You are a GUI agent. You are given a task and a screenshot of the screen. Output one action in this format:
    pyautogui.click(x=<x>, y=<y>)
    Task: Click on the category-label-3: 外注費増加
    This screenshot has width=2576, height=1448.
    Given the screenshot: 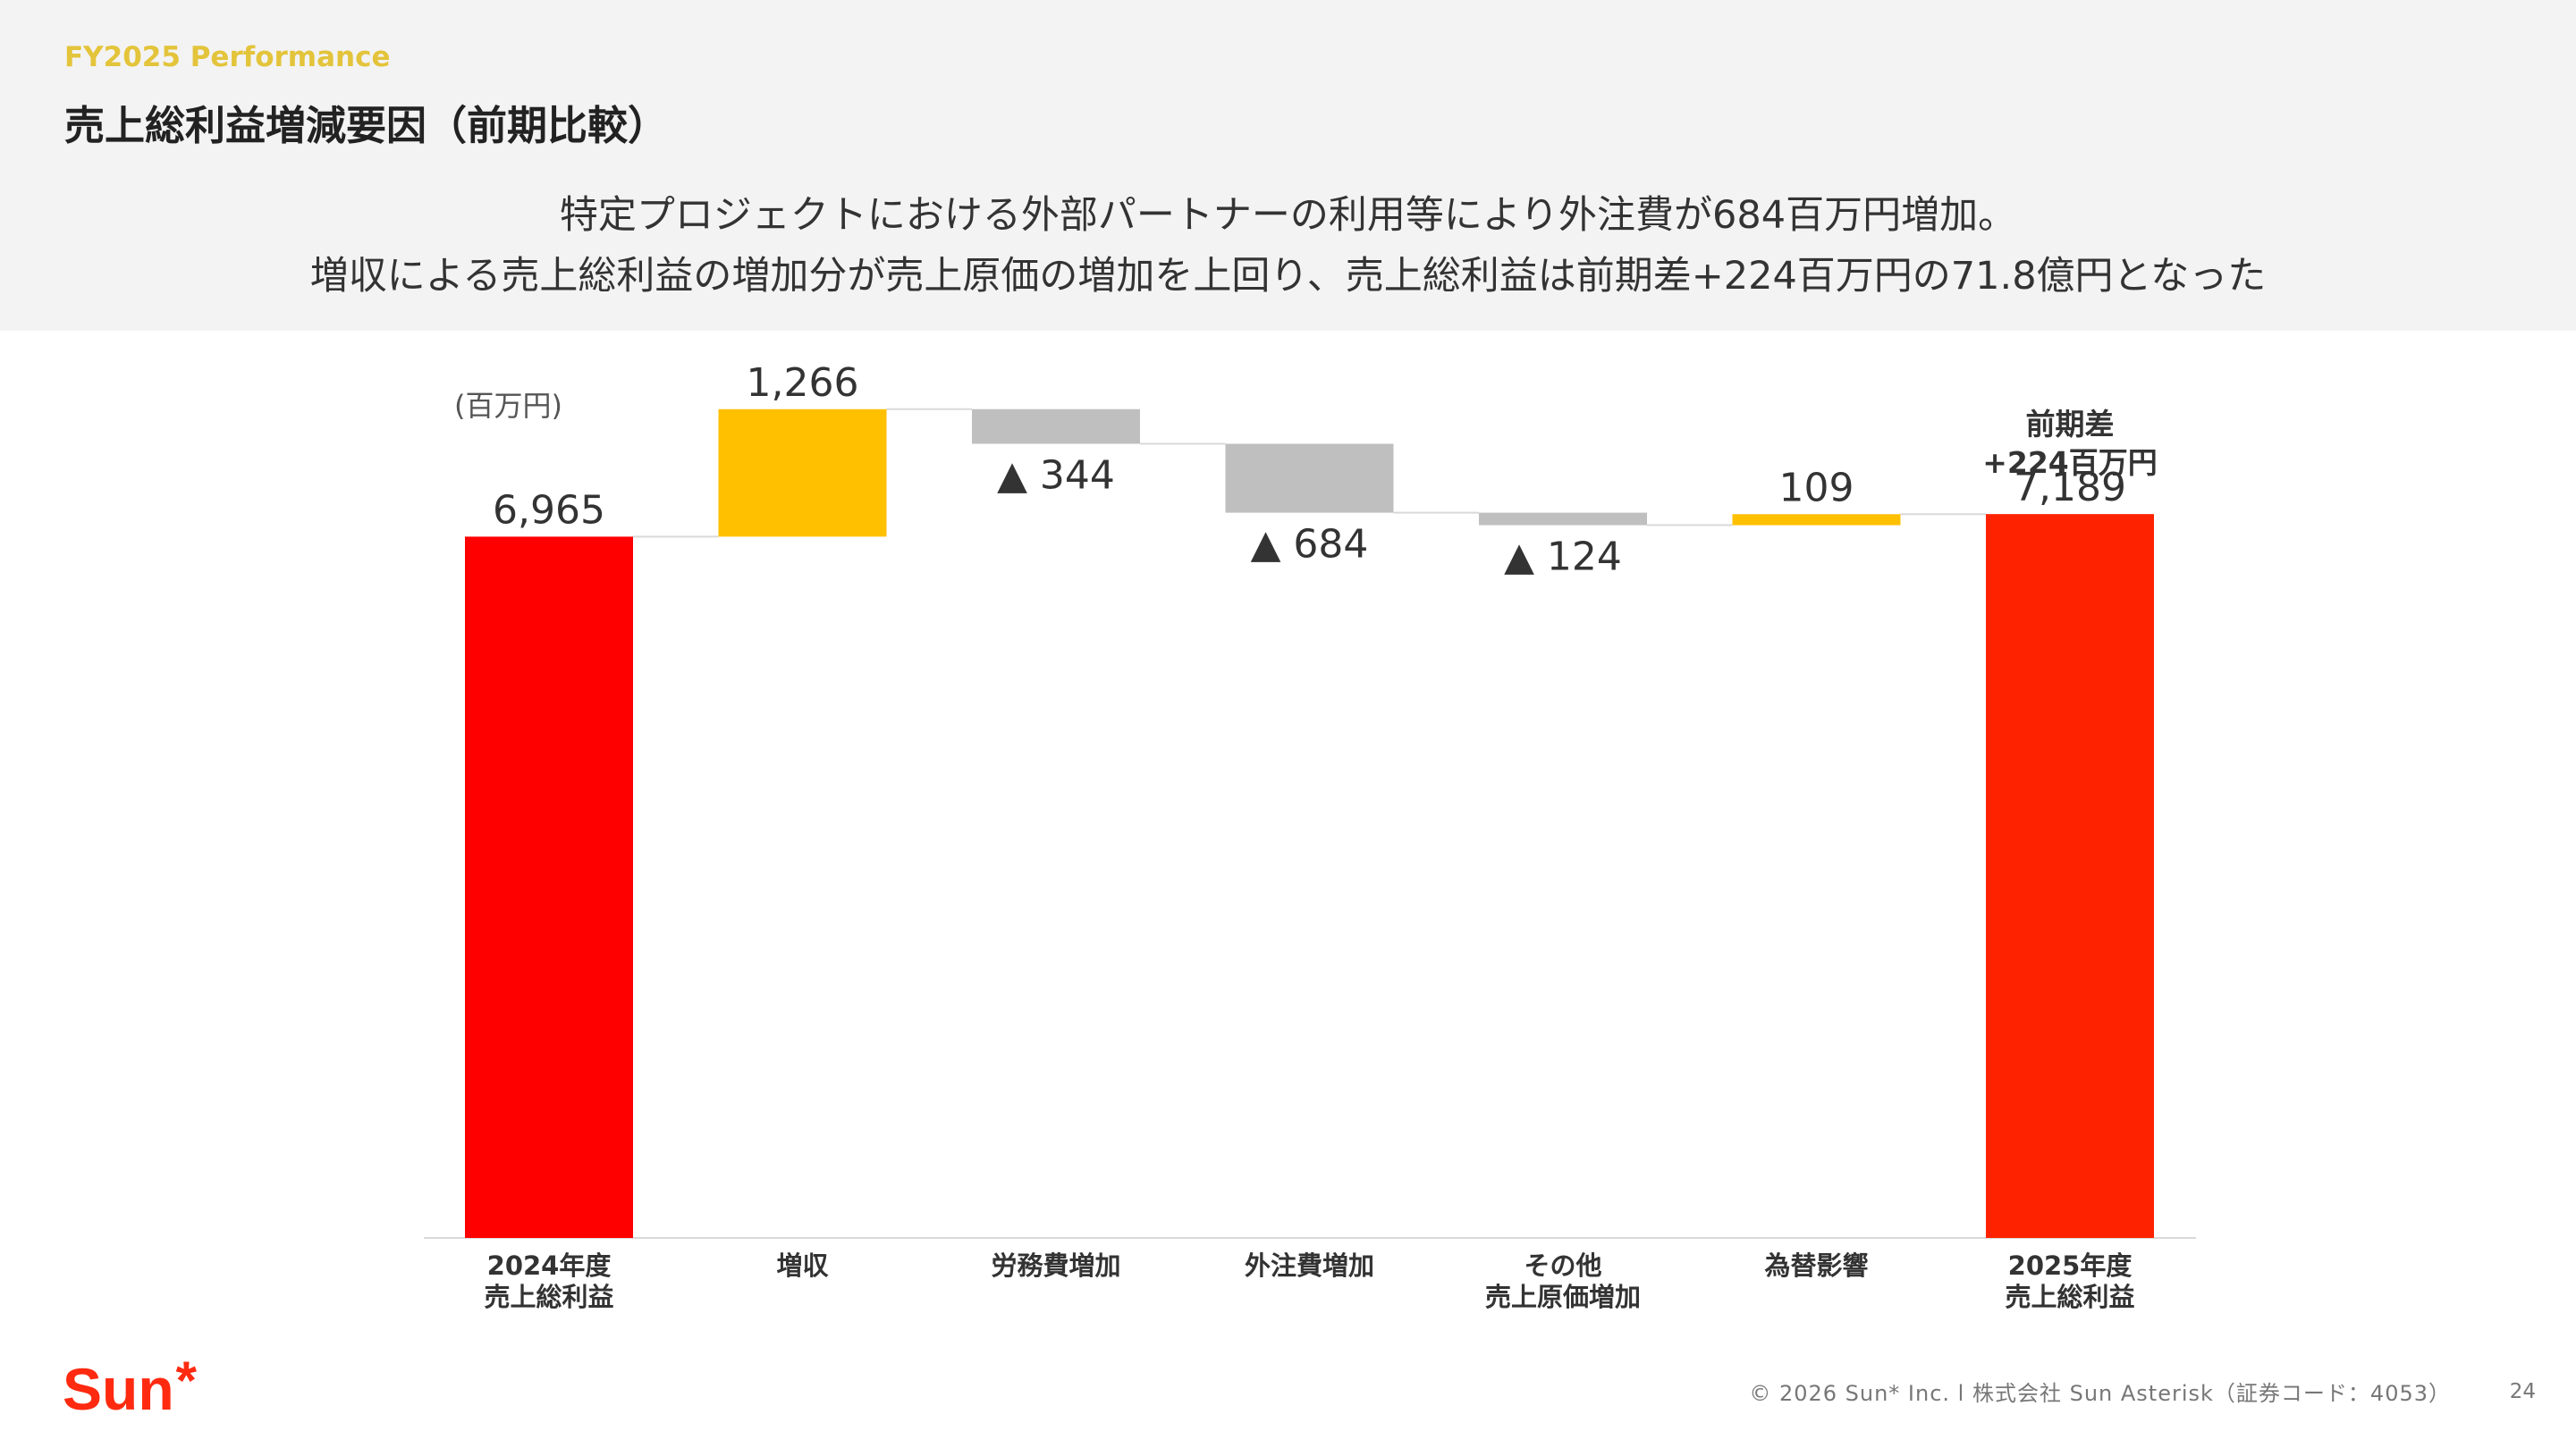 What is the action you would take?
    pyautogui.click(x=1309, y=1265)
    